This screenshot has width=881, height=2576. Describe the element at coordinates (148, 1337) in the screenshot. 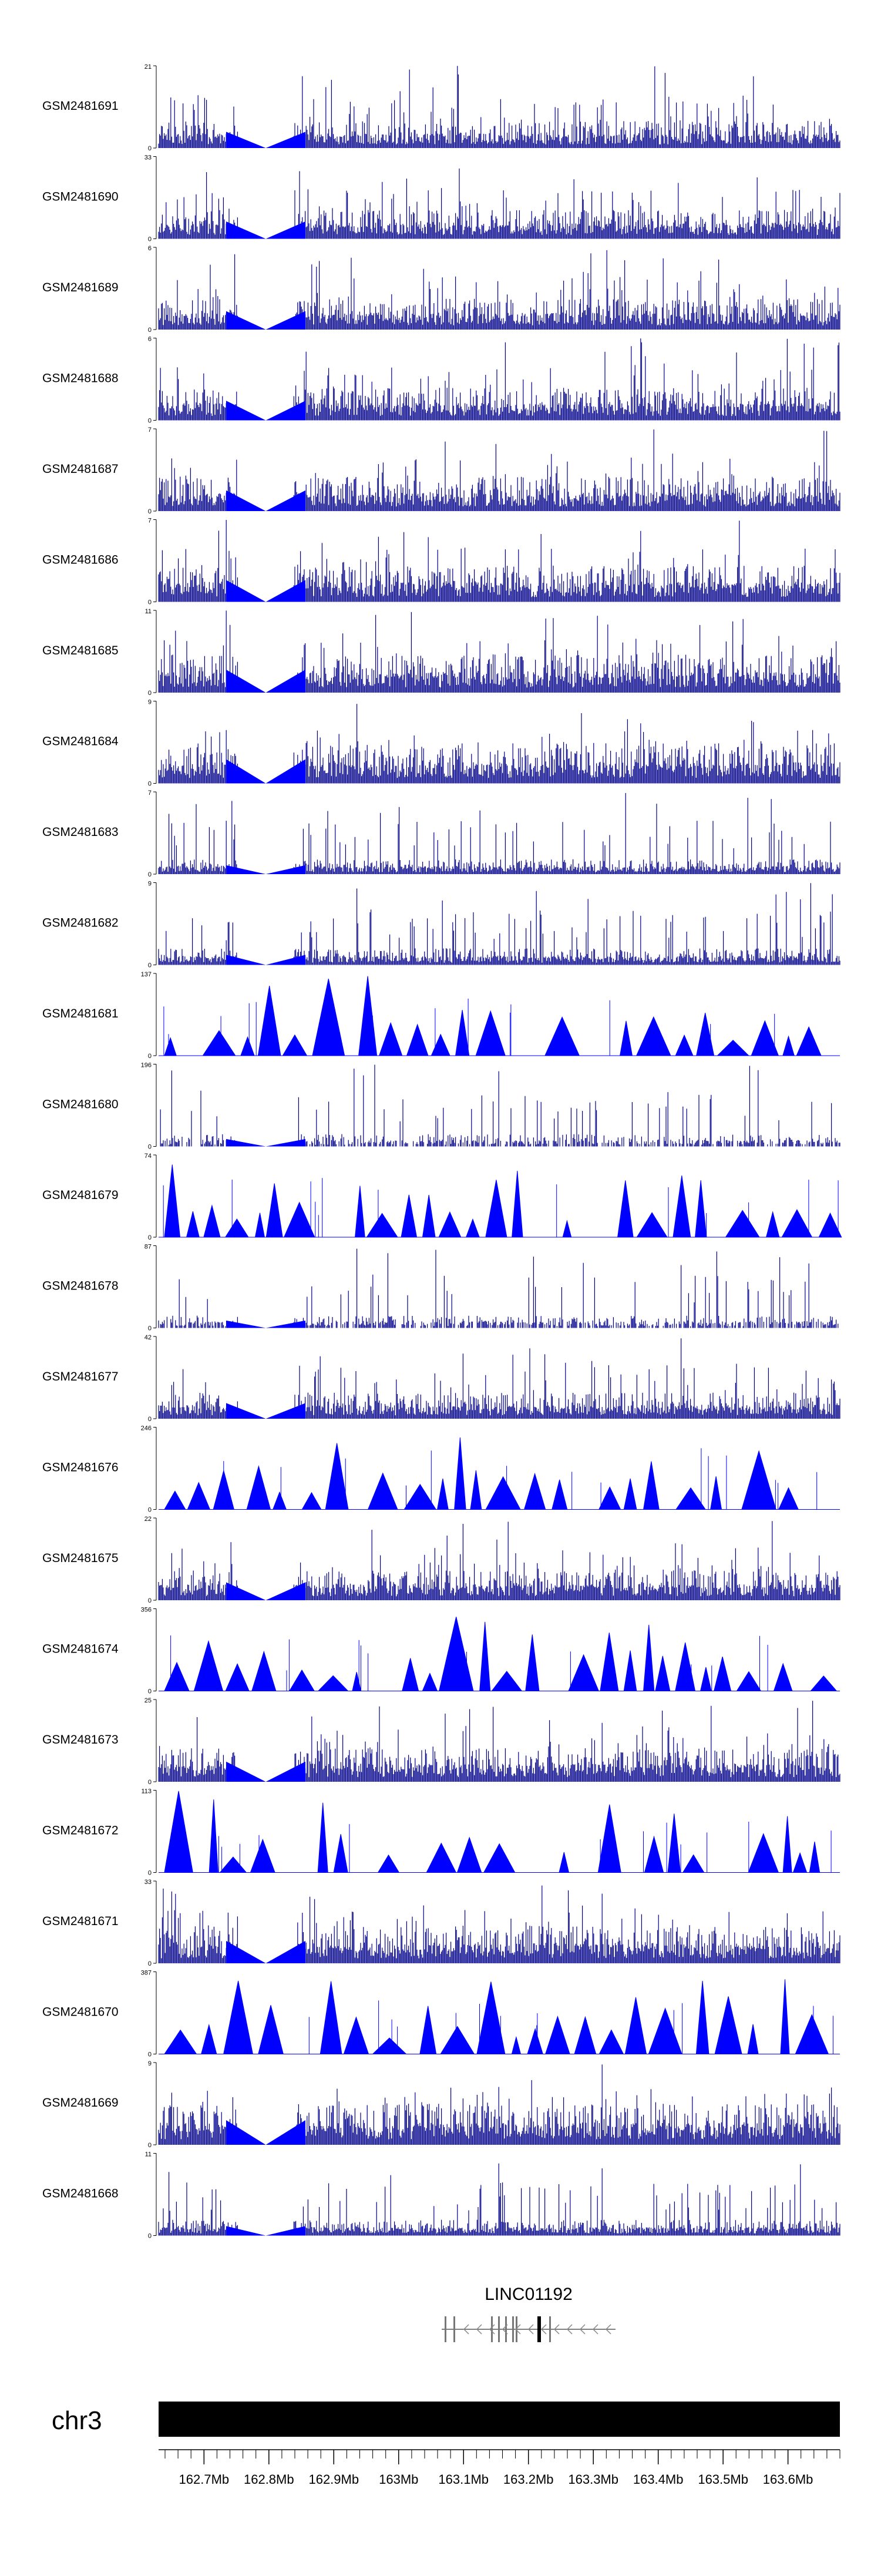

I see `y-max-label: 42` at that location.